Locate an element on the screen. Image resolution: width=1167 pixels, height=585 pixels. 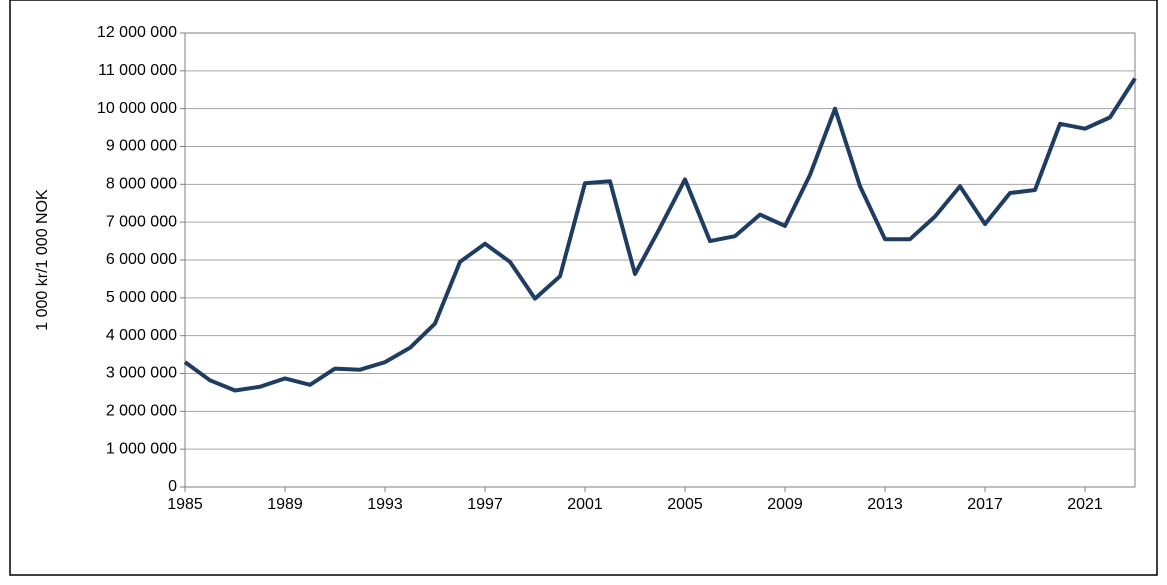
y-tick-label: 8 000 000 is located at coordinates (141, 184).